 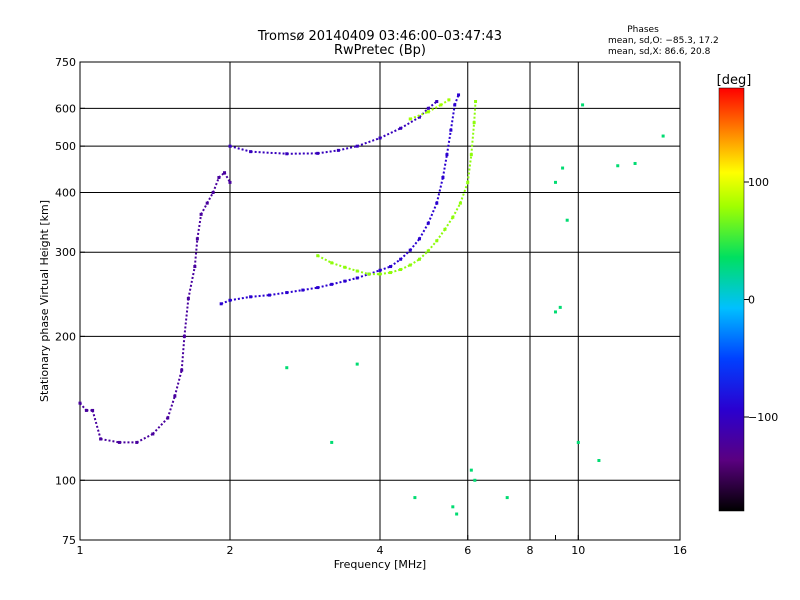 I want to click on x-tick-label: 6, so click(x=467, y=550).